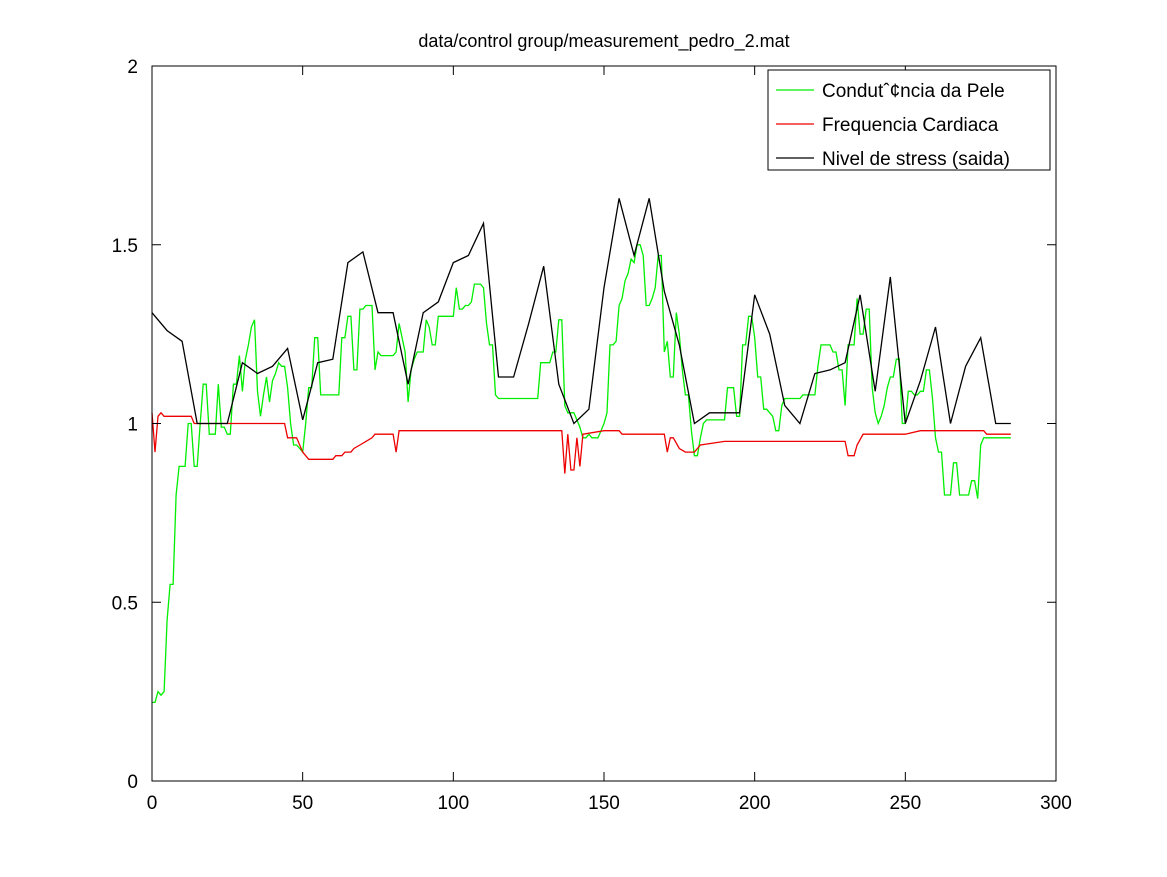 The width and height of the screenshot is (1167, 877). I want to click on x-tick-label: 150, so click(604, 803).